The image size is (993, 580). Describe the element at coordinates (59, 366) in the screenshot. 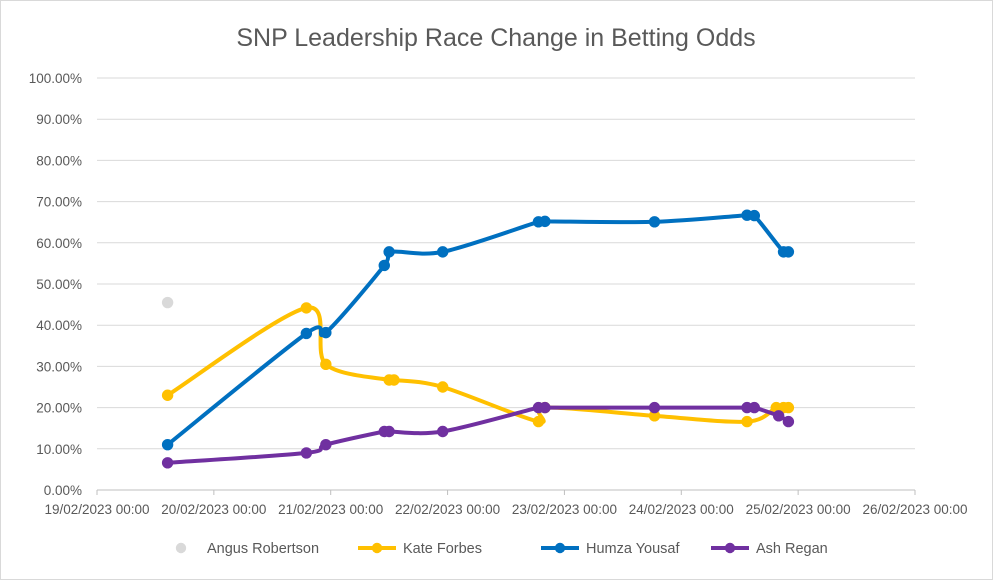

I see `y-tick-label: 30.00%` at that location.